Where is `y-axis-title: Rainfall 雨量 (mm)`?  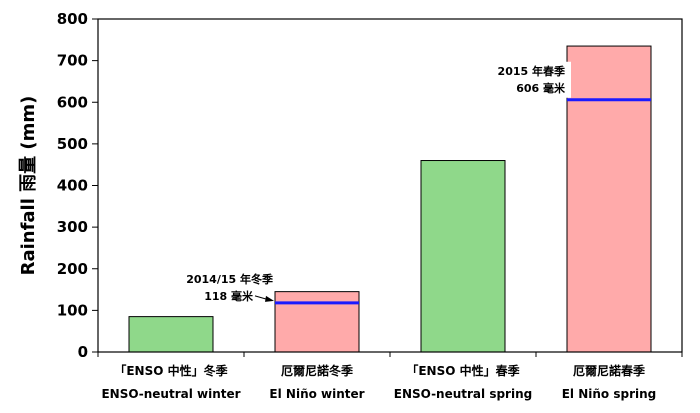
y-axis-title: Rainfall 雨量 (mm) is located at coordinates (28, 186).